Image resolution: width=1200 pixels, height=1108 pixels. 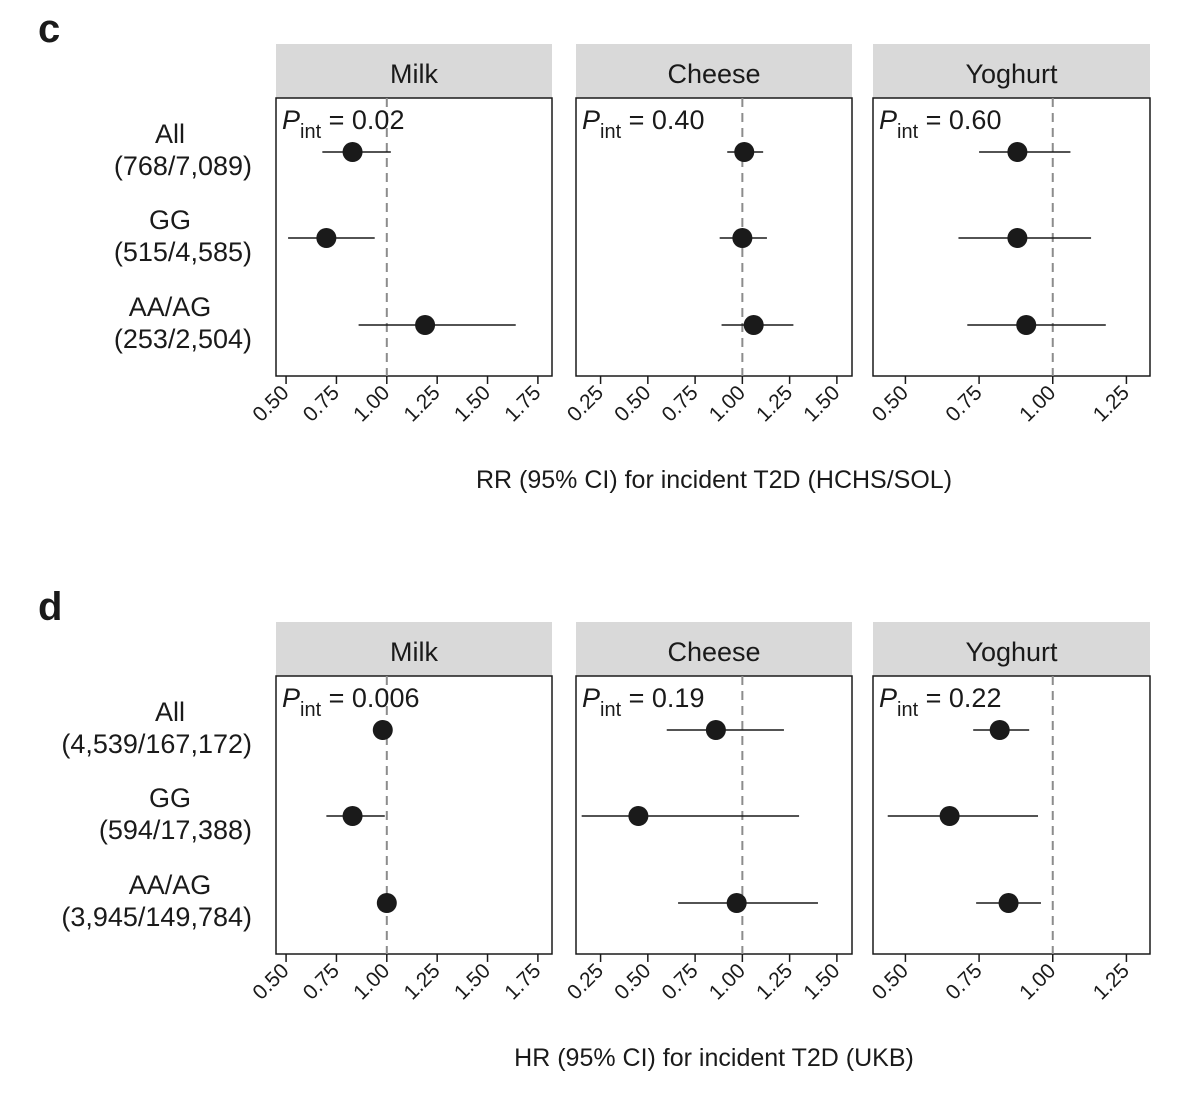 I want to click on facet-yoghurt: Yoghurt Pint = 0.22 0.50 0.75 1.00 1.25, so click(x=1009, y=813).